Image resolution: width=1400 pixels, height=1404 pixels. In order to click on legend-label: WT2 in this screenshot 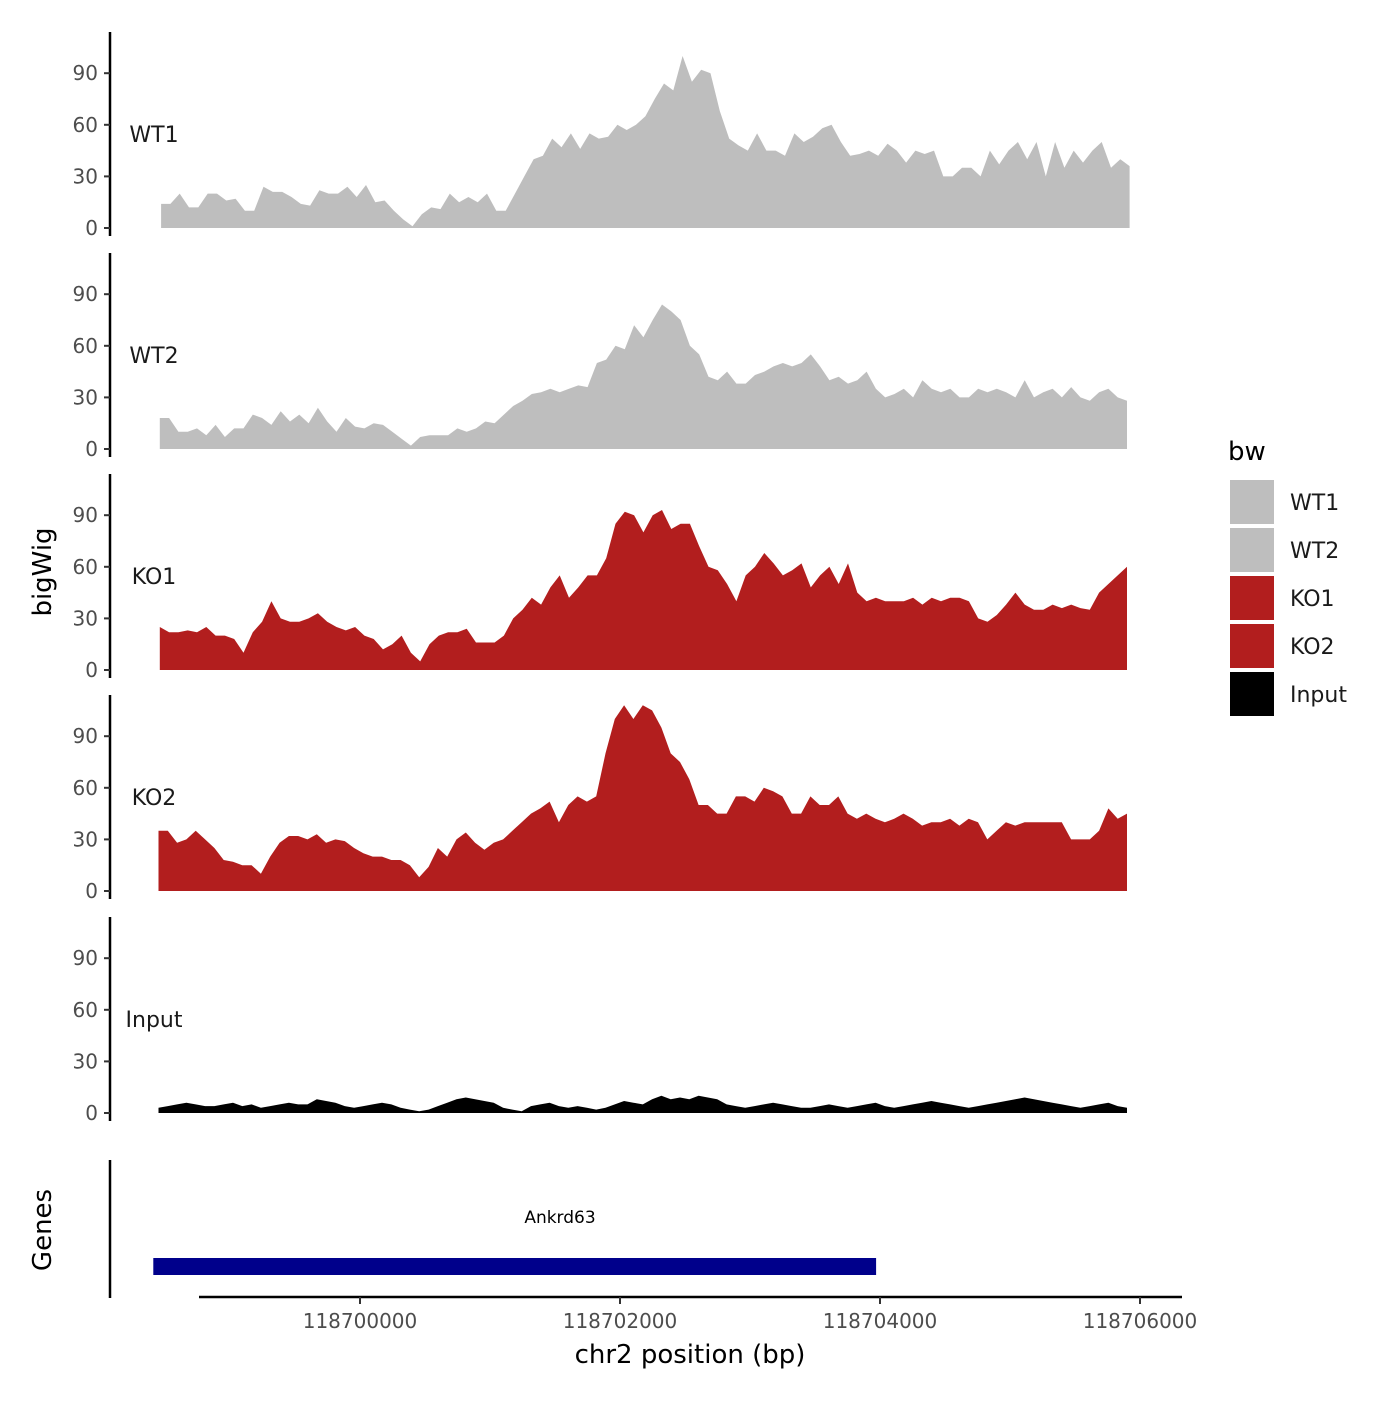, I will do `click(1314, 551)`.